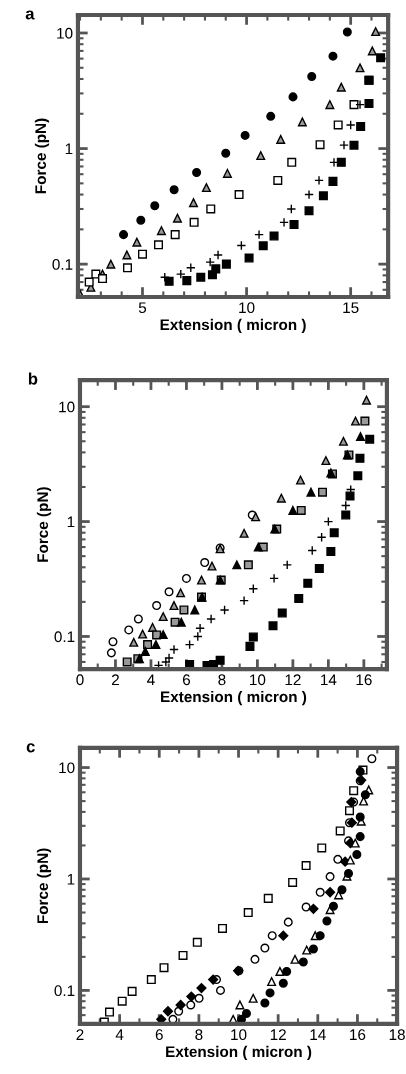  Describe the element at coordinates (397, 1035) in the screenshot. I see `x-tick-label: 18` at that location.